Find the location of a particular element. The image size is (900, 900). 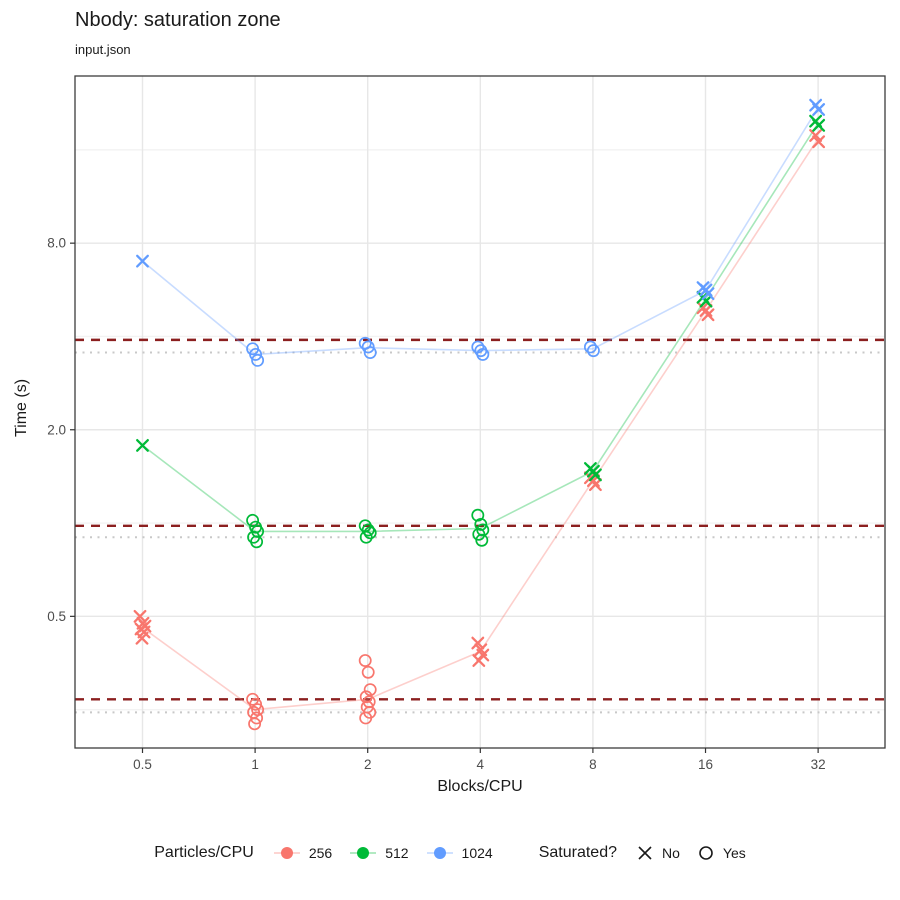

legend-item-512: 512 is located at coordinates (378, 853).